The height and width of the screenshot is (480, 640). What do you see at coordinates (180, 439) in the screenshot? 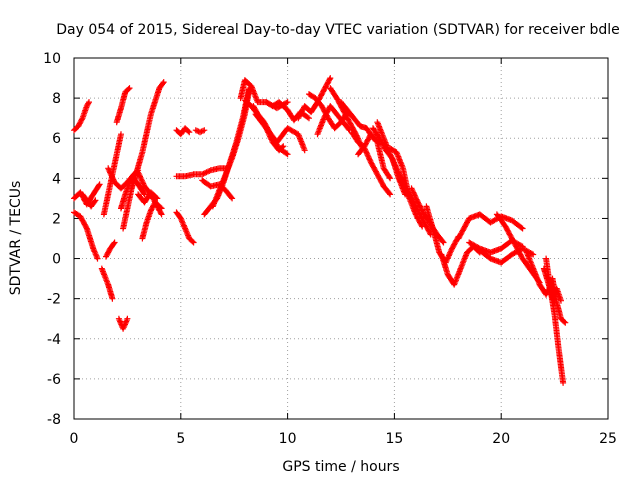
I see `x-tick-label: 5` at bounding box center [180, 439].